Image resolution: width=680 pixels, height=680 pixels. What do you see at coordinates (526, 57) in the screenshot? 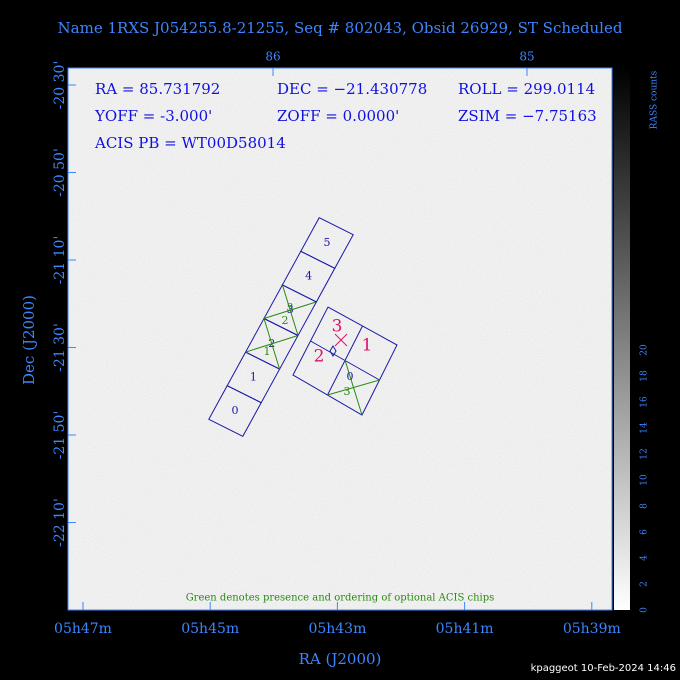
I see `top-tick-label: 85` at bounding box center [526, 57].